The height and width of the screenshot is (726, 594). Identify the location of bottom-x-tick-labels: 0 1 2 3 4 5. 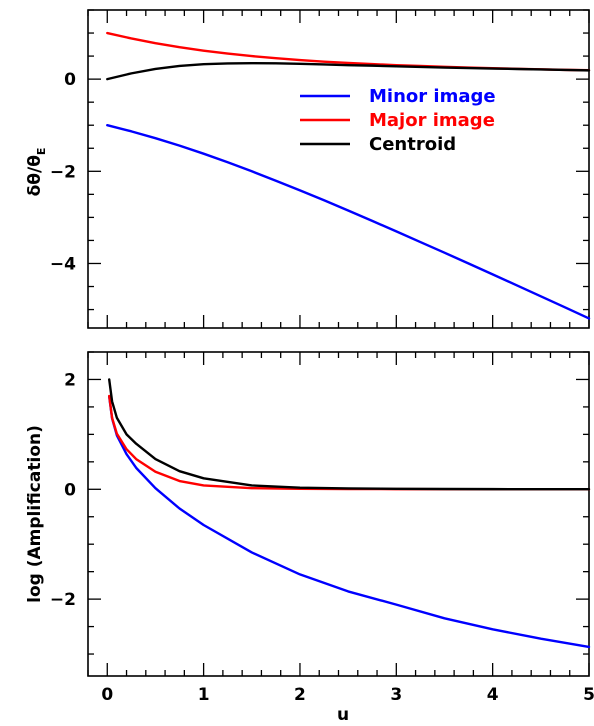
(347, 695).